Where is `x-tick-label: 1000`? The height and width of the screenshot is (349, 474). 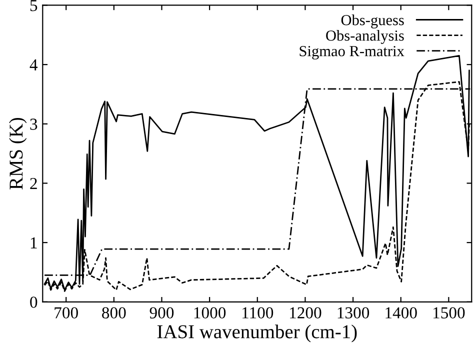 x-tick-label: 1000 is located at coordinates (210, 312).